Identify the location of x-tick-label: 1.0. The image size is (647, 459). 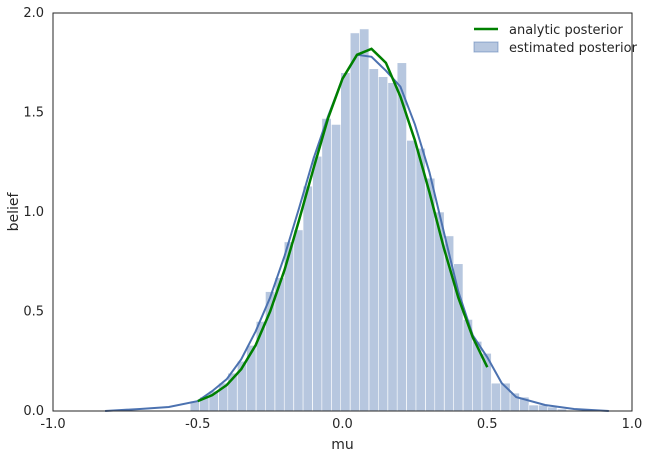
(632, 424).